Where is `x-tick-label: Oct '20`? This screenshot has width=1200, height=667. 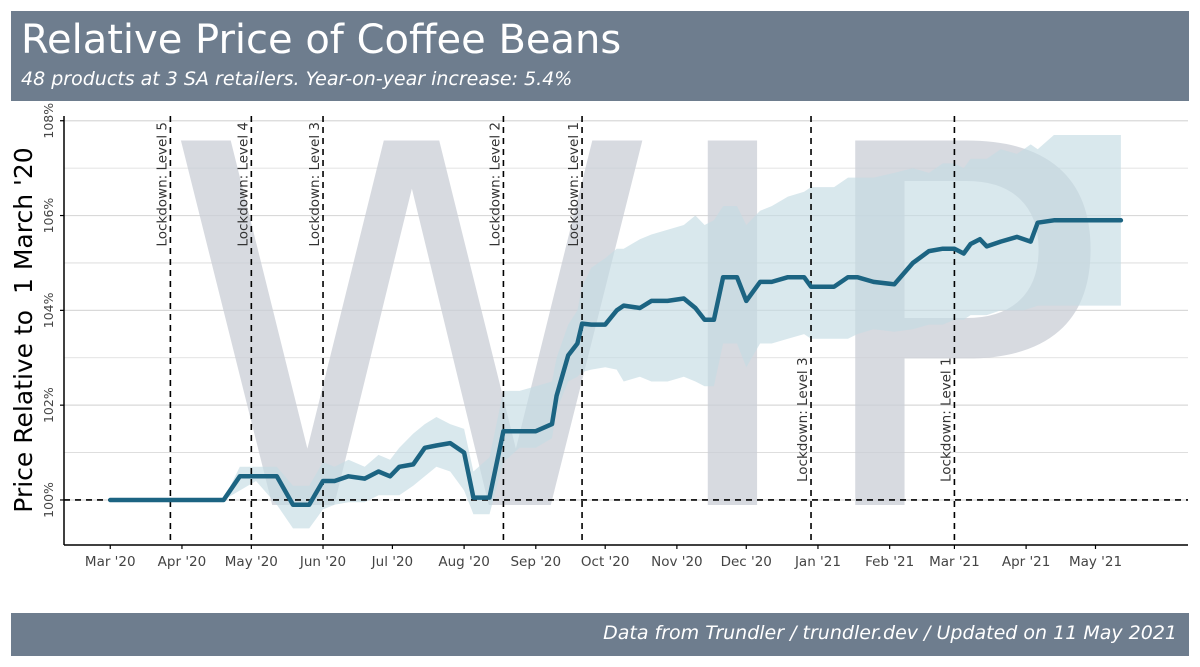
x-tick-label: Oct '20 is located at coordinates (605, 562).